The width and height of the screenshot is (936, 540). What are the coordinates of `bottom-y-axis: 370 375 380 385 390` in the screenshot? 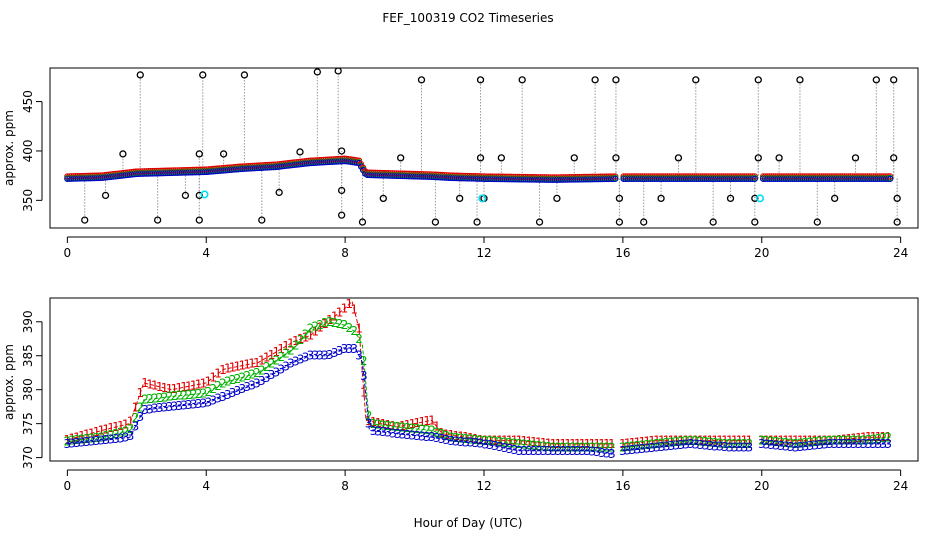 It's located at (32, 389).